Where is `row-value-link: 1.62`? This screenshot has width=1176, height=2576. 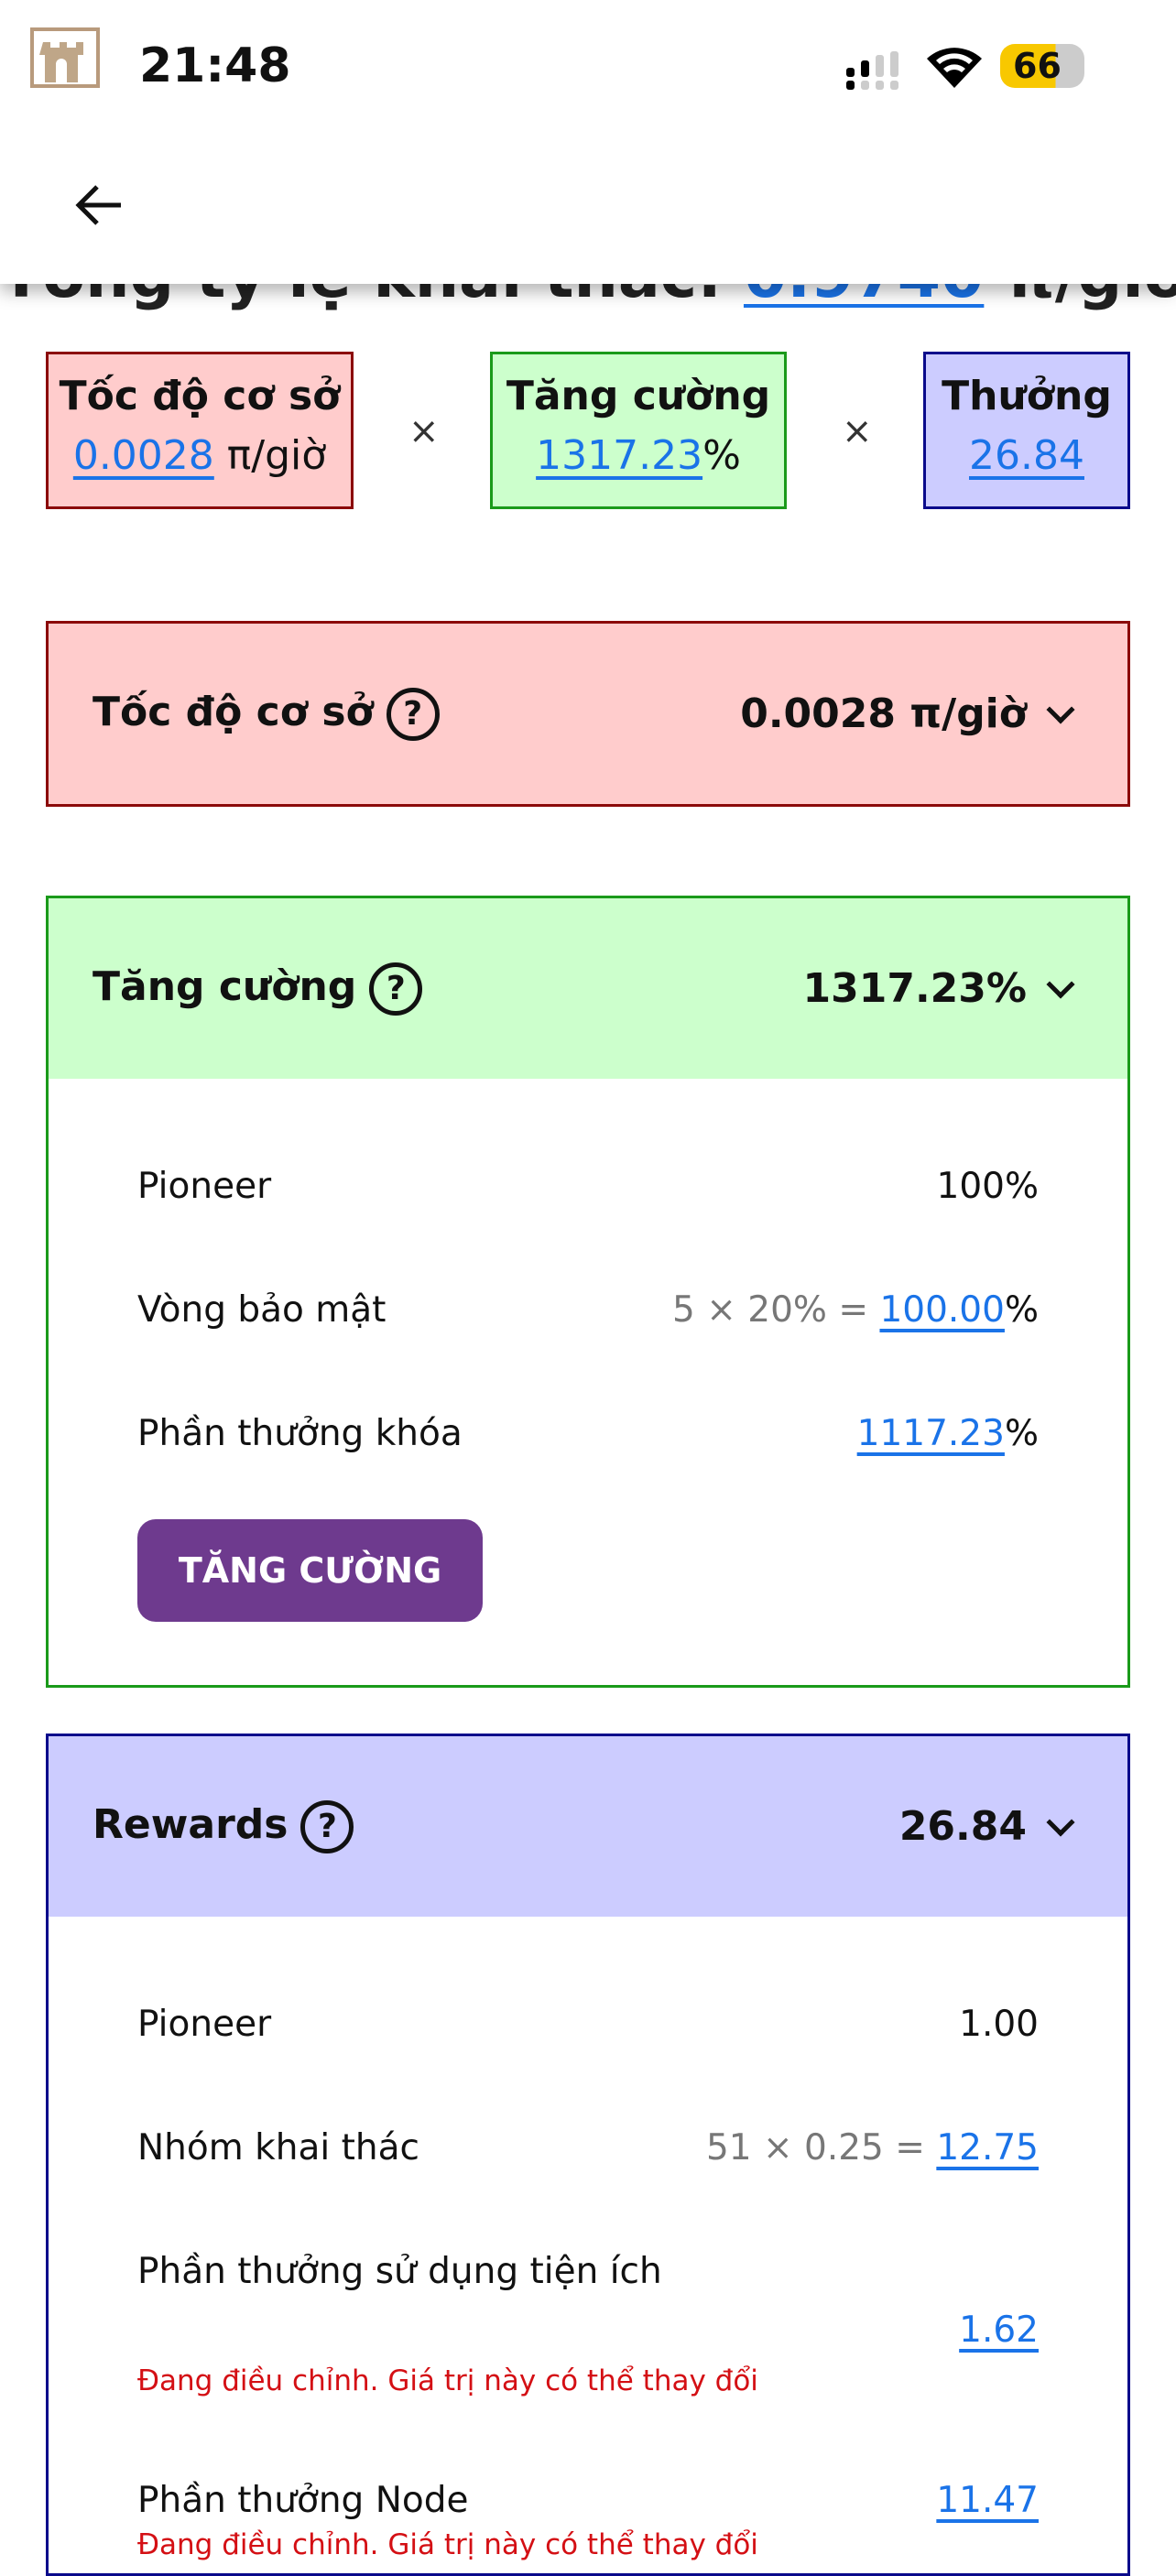 row-value-link: 1.62 is located at coordinates (999, 2330).